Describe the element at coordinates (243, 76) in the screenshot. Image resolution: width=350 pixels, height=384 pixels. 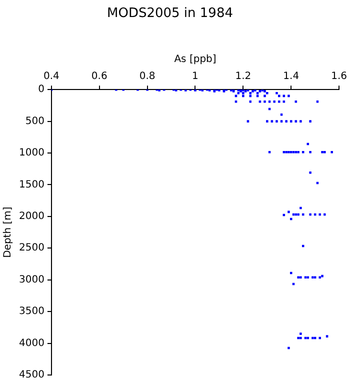
I see `x-tick-label: 1.2` at that location.